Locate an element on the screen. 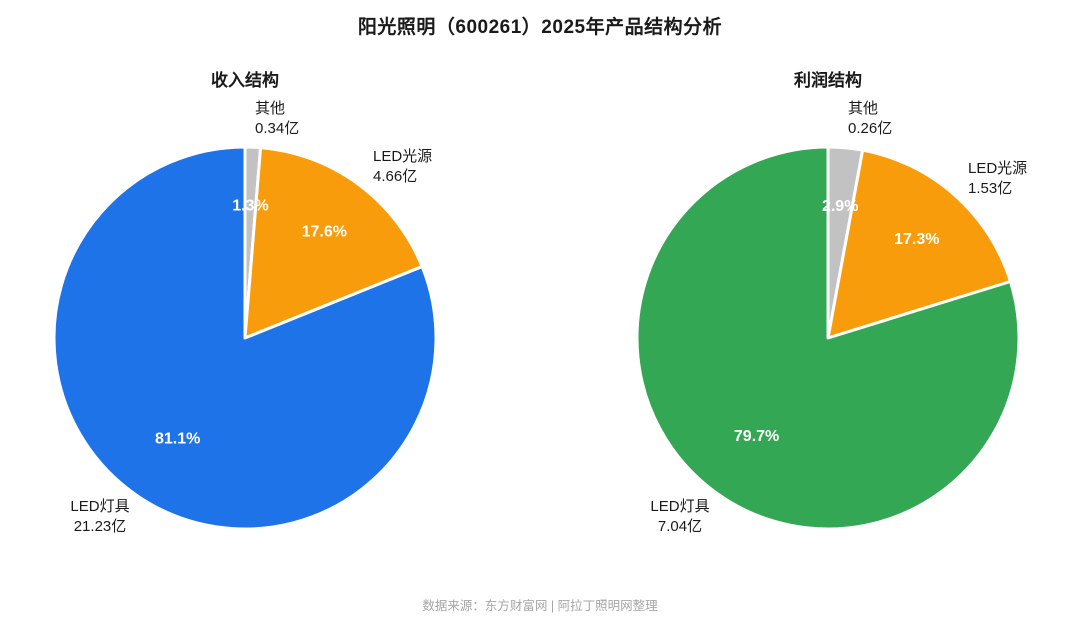  pie-pct-label-led-light-source: 17.3% is located at coordinates (916, 239).